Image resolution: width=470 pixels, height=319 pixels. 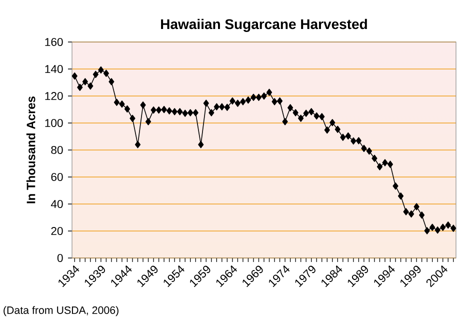 I want to click on y-tick-label: 140, so click(x=54, y=69).